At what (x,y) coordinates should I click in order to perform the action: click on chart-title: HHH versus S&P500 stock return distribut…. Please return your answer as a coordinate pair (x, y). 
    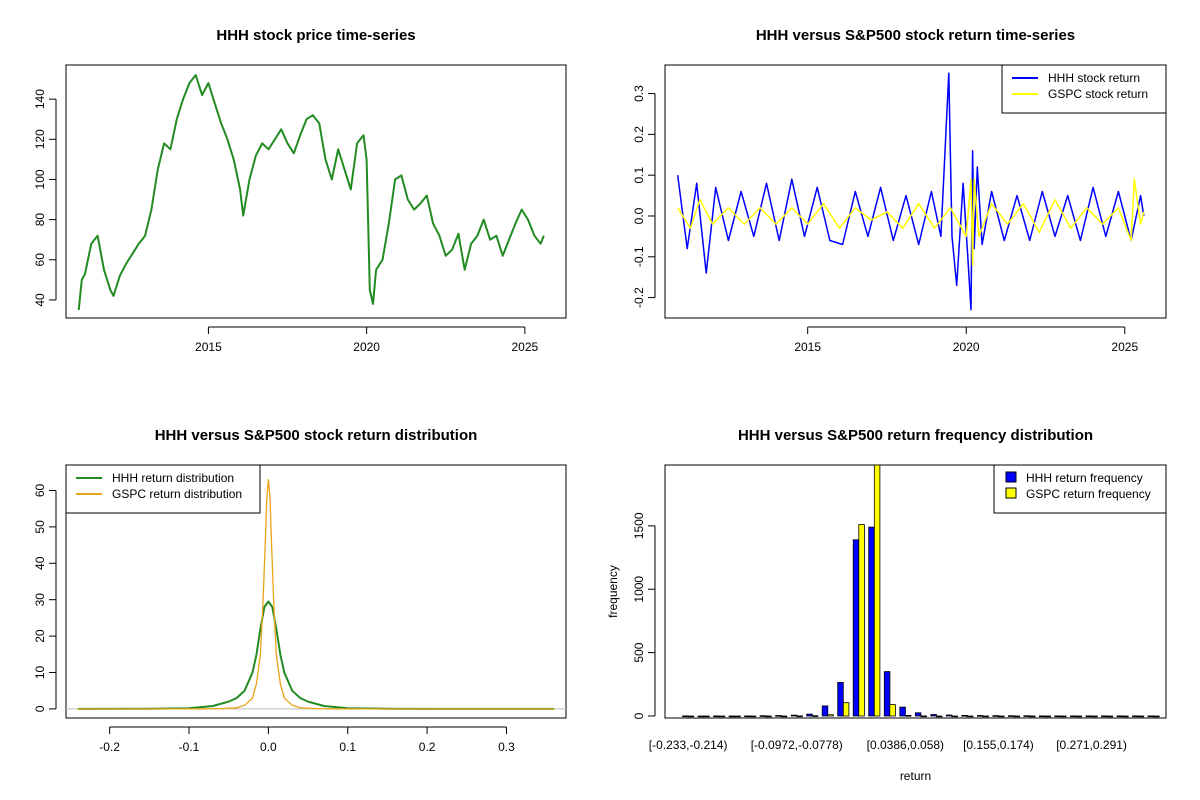
    Looking at the image, I should click on (316, 435).